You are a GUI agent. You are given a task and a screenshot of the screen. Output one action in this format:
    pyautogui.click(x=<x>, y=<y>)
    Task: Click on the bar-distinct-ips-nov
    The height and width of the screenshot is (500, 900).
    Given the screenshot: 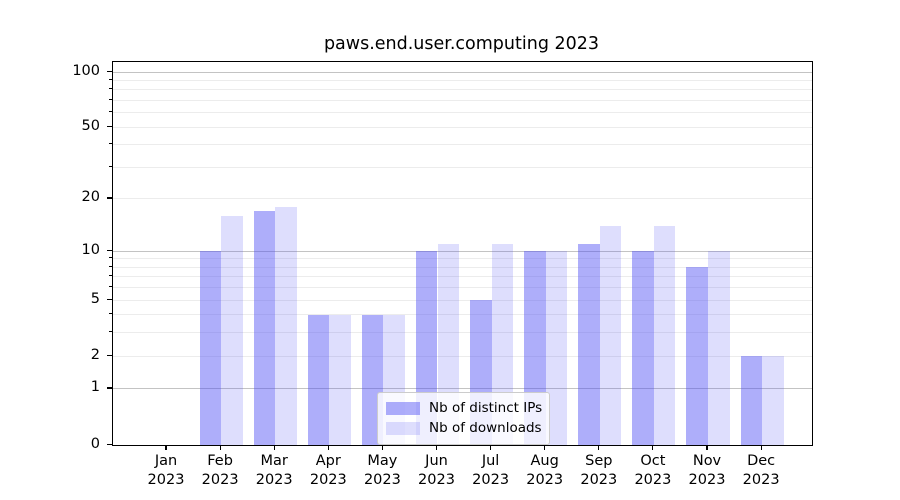 What is the action you would take?
    pyautogui.click(x=697, y=356)
    